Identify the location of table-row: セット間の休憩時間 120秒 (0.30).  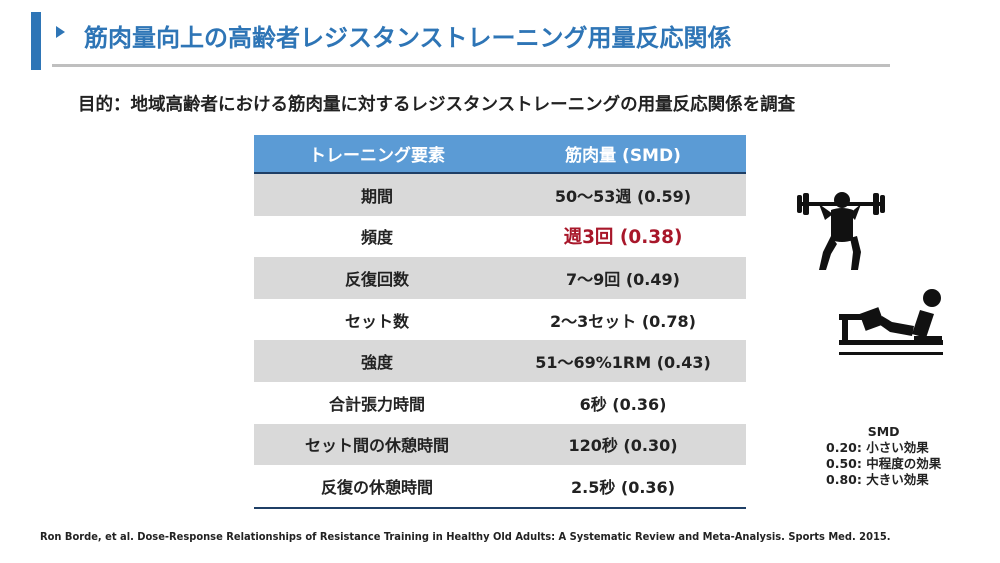
(500, 444).